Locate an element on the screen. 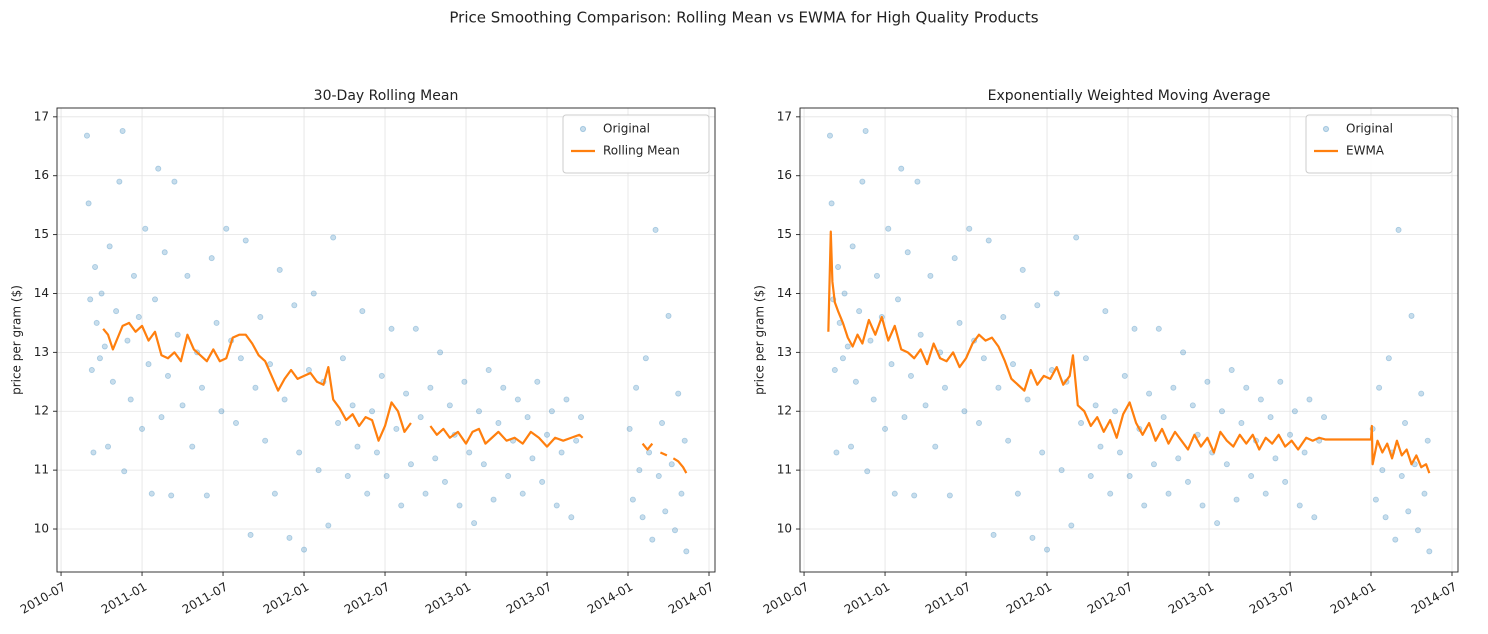 Image resolution: width=1488 pixels, height=634 pixels. x-tick-label: 2011-01 is located at coordinates (124, 598).